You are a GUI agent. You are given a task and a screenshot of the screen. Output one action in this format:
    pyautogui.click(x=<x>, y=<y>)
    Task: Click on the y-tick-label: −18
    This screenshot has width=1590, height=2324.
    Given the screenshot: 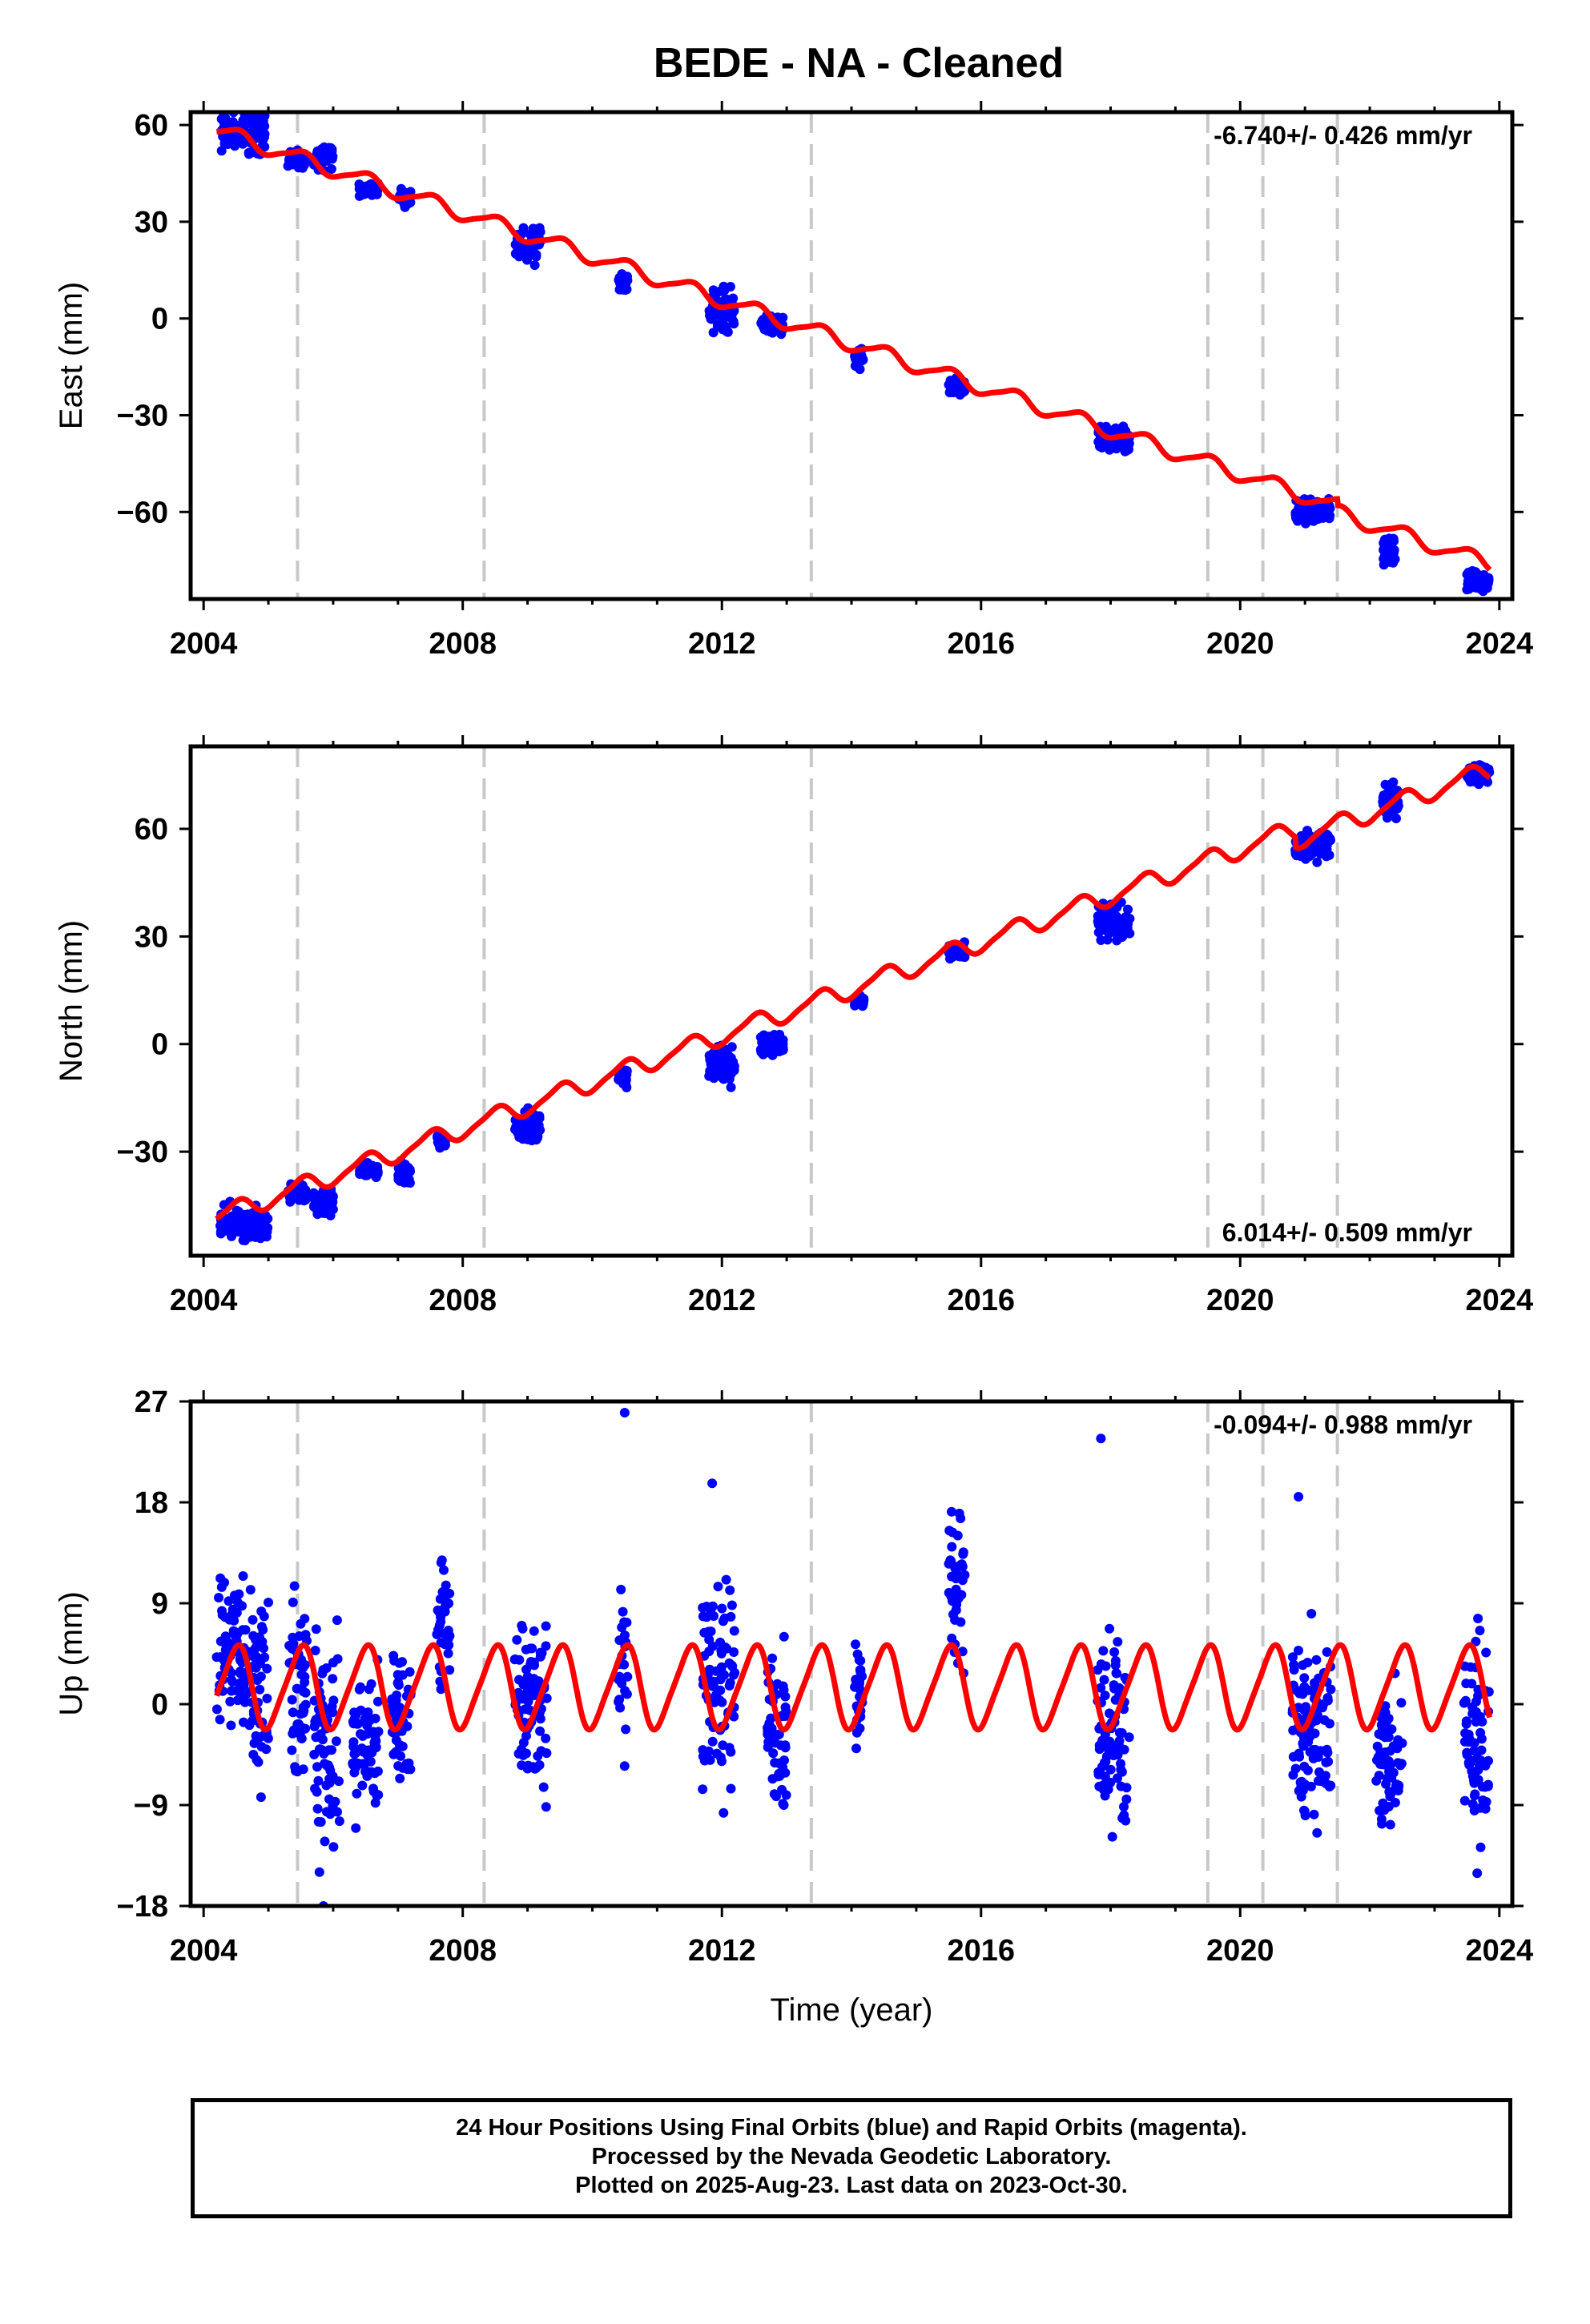 What is the action you would take?
    pyautogui.click(x=142, y=1907)
    